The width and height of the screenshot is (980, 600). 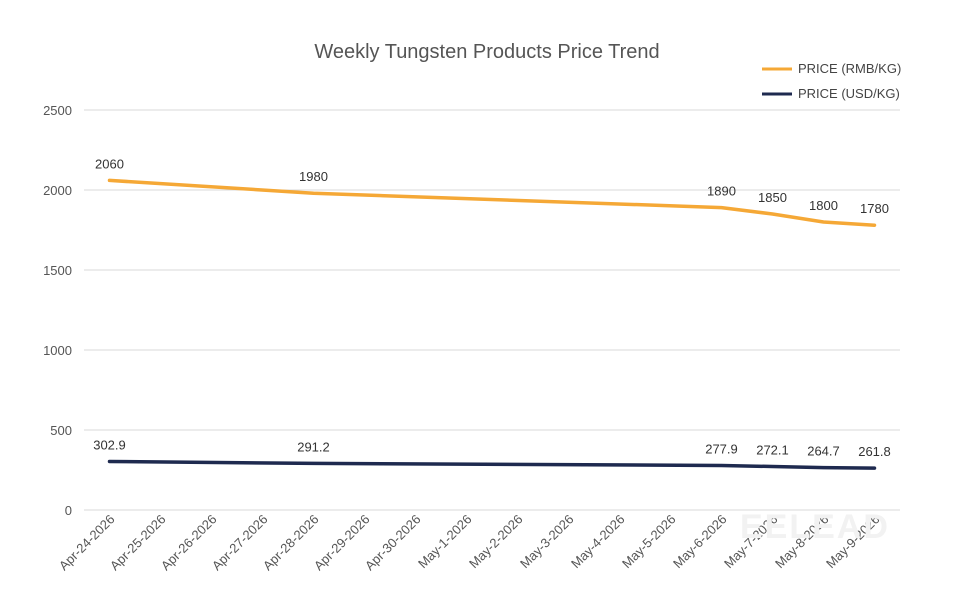 I want to click on chart-title: Weekly Tungsten Products Price Trend, so click(x=486, y=52).